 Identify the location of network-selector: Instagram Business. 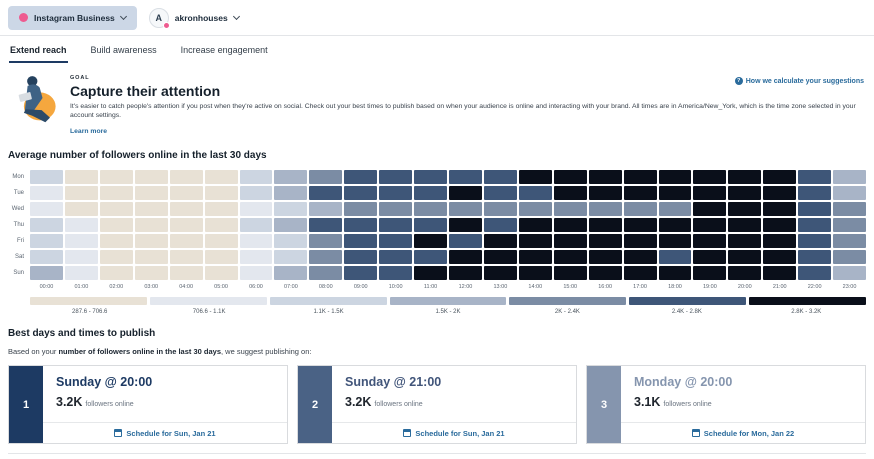
(72, 17).